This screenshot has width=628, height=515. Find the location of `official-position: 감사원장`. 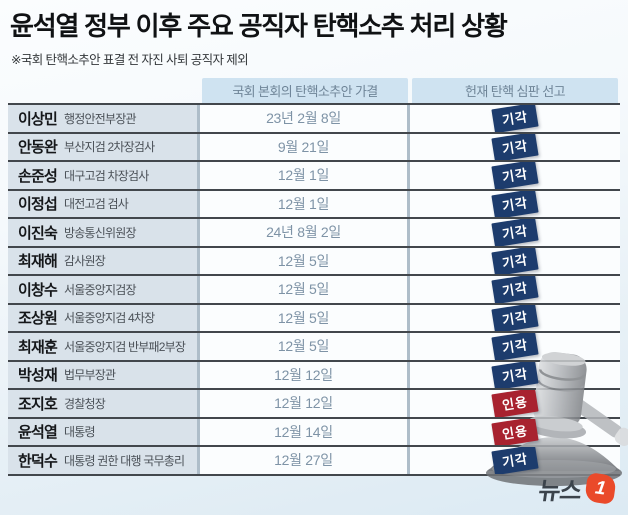

official-position: 감사원장 is located at coordinates (85, 261).